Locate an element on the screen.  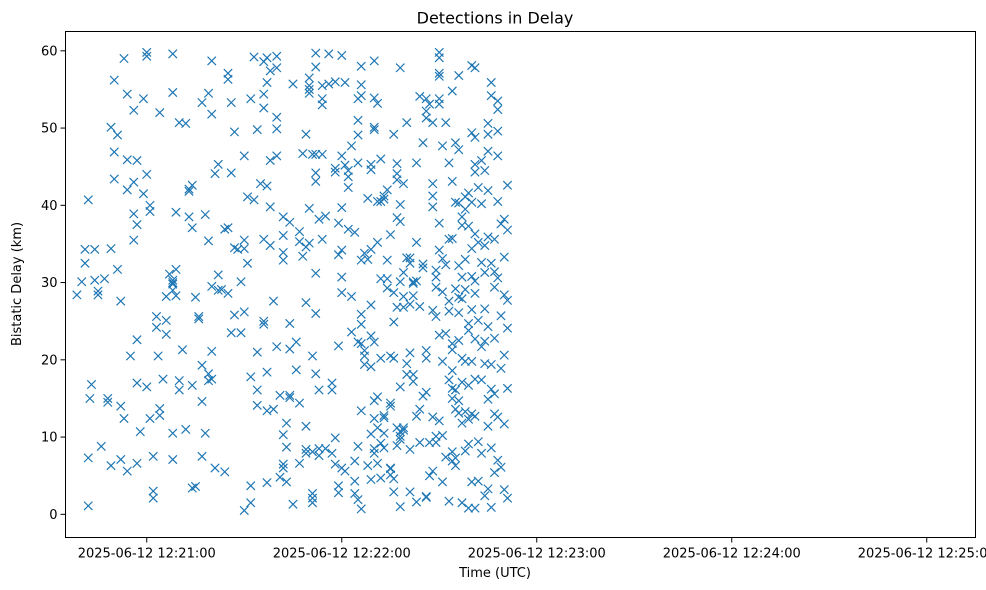
y-tick-label: 40 is located at coordinates (49, 206).